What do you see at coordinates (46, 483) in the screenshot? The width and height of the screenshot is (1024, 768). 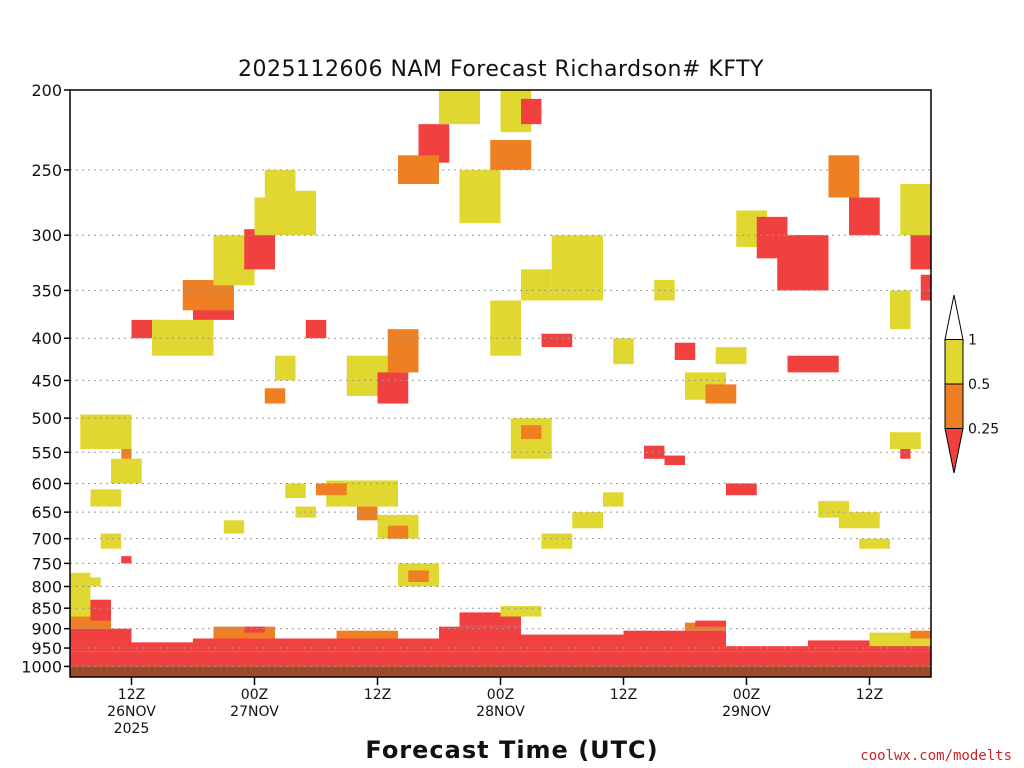 I see `y-tick-label-600: 600` at bounding box center [46, 483].